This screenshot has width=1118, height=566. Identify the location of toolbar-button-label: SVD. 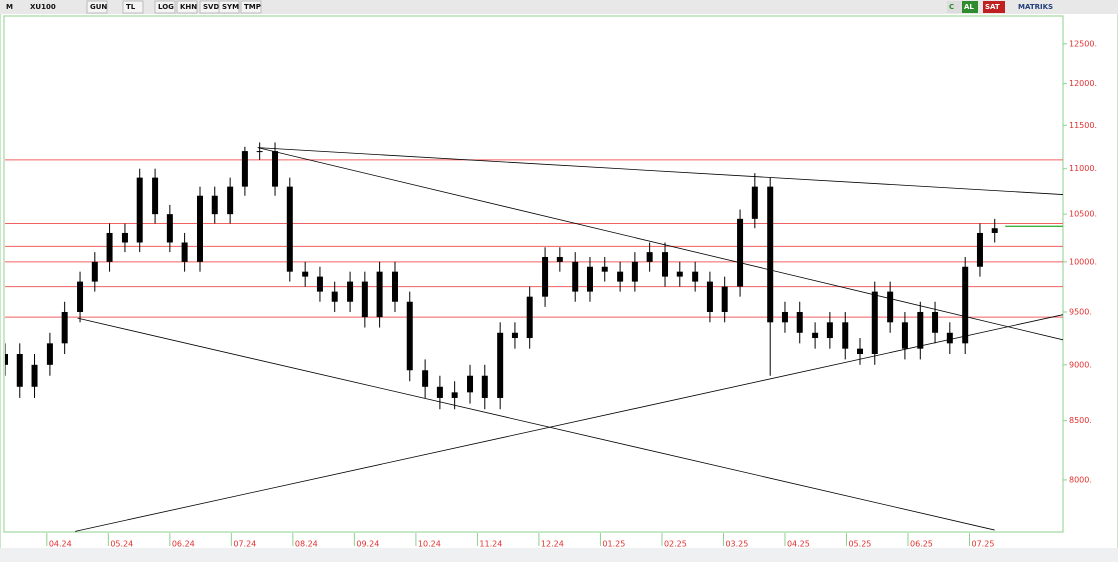
(211, 7).